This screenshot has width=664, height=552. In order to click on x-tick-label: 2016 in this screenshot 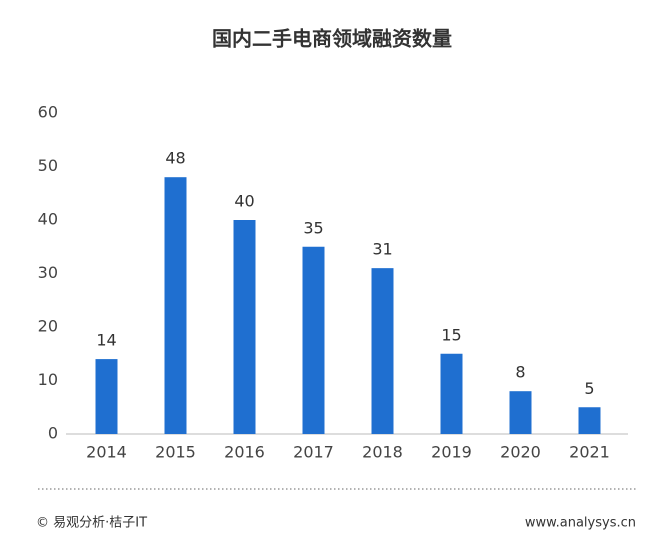, I will do `click(244, 452)`.